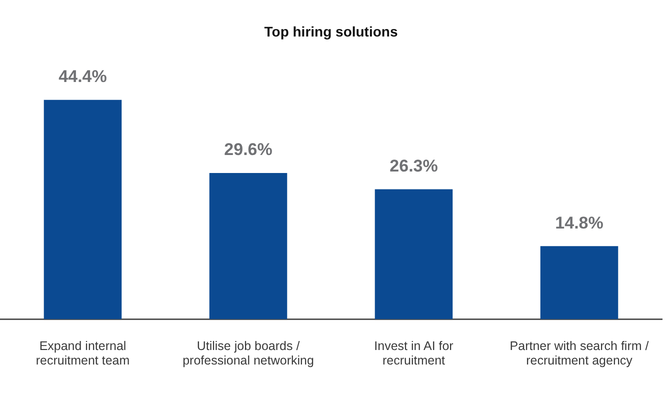  What do you see at coordinates (580, 353) in the screenshot?
I see `x-tick-label: Partner with search firm / recruitment agency` at bounding box center [580, 353].